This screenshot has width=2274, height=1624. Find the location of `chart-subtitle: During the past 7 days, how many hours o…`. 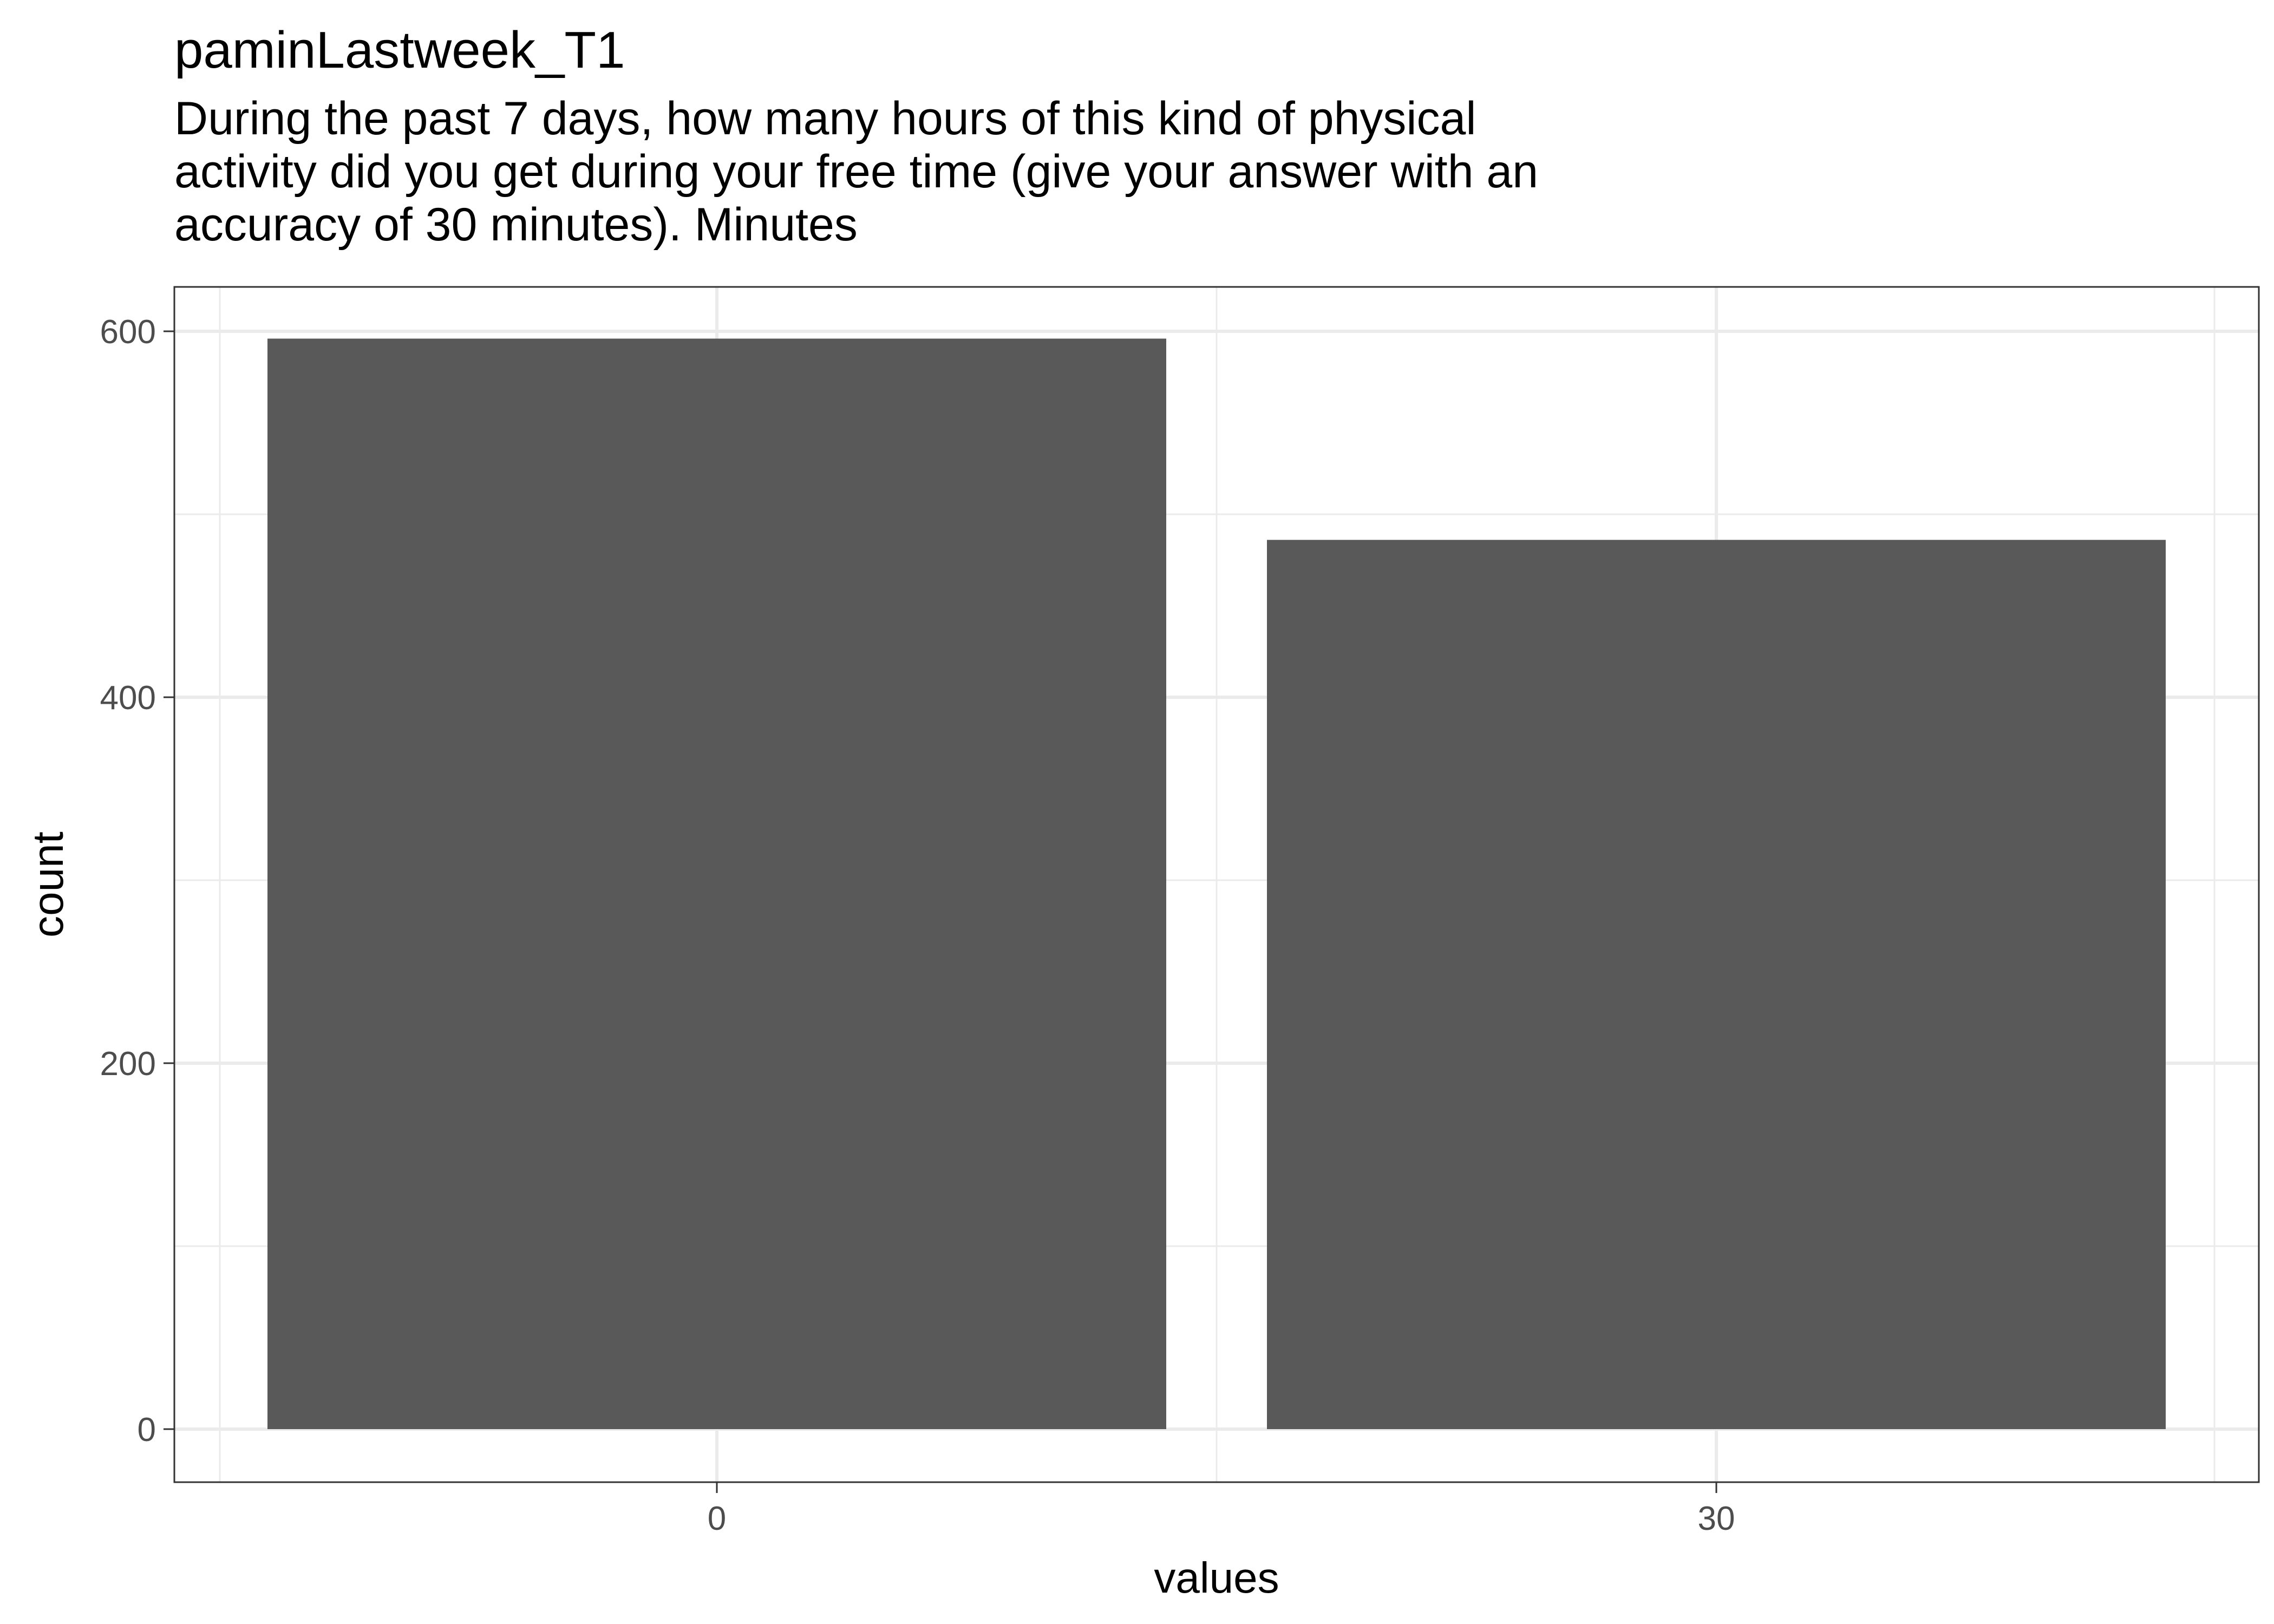

chart-subtitle: During the past 7 days, how many hours o… is located at coordinates (857, 172).